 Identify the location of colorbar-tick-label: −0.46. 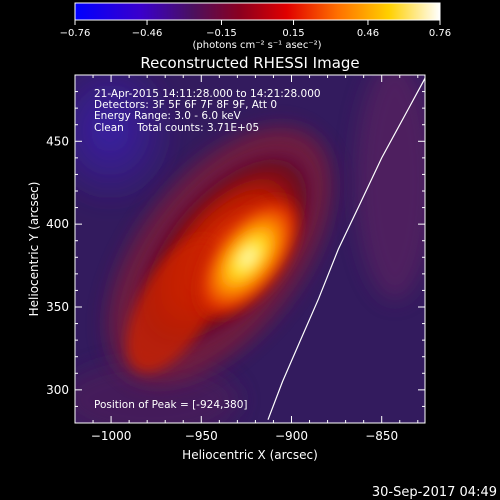
(147, 33).